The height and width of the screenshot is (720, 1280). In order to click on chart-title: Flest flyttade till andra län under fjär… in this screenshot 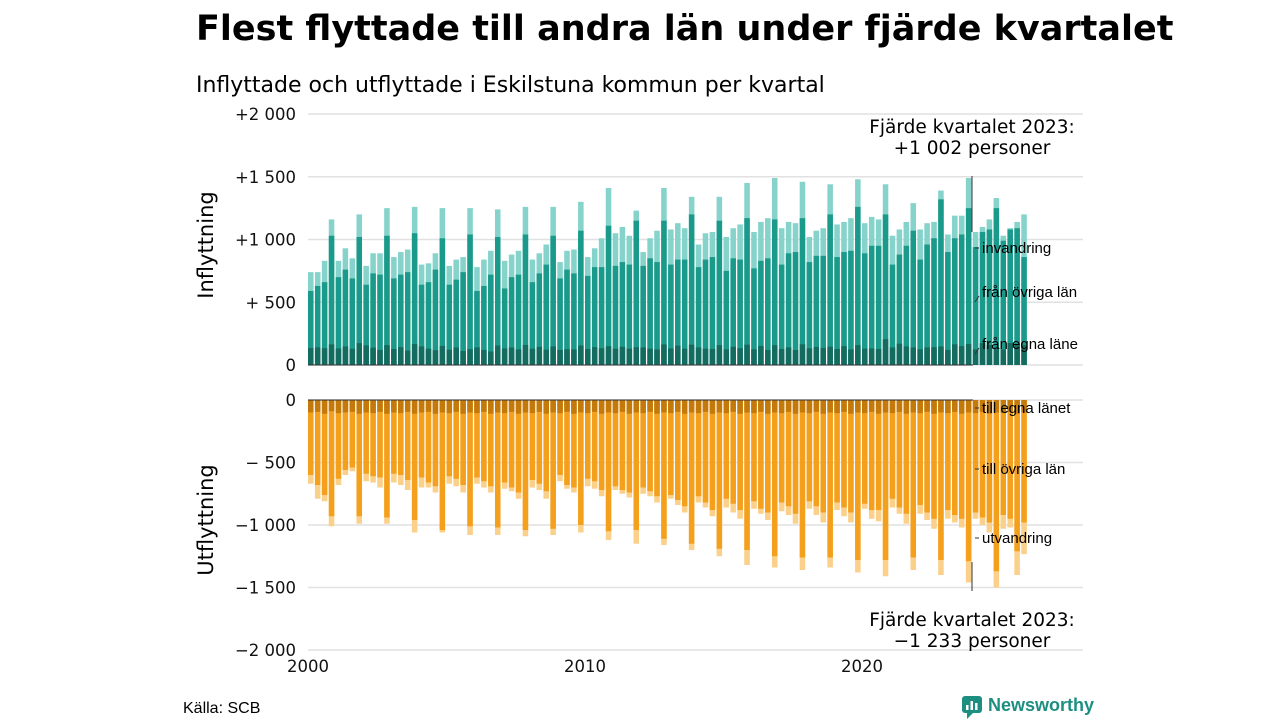, I will do `click(684, 29)`.